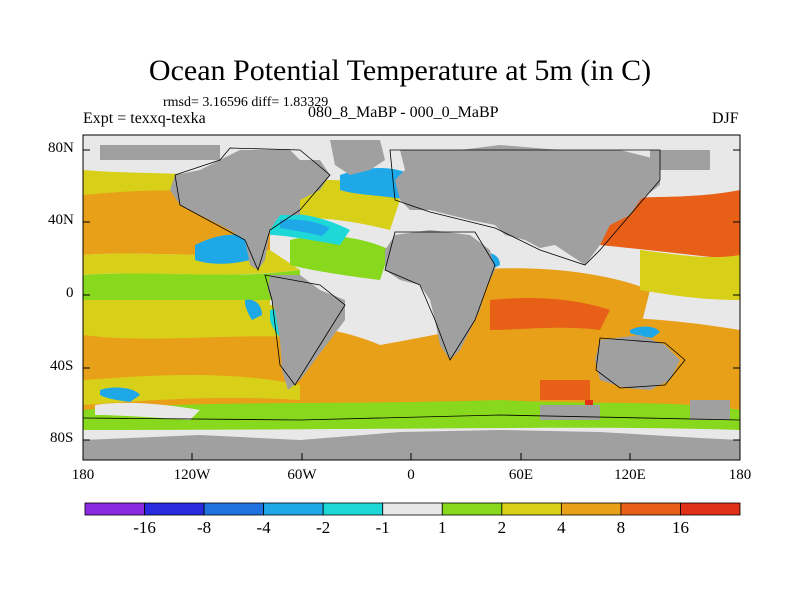 The width and height of the screenshot is (800, 600). I want to click on colorbar, so click(412, 509).